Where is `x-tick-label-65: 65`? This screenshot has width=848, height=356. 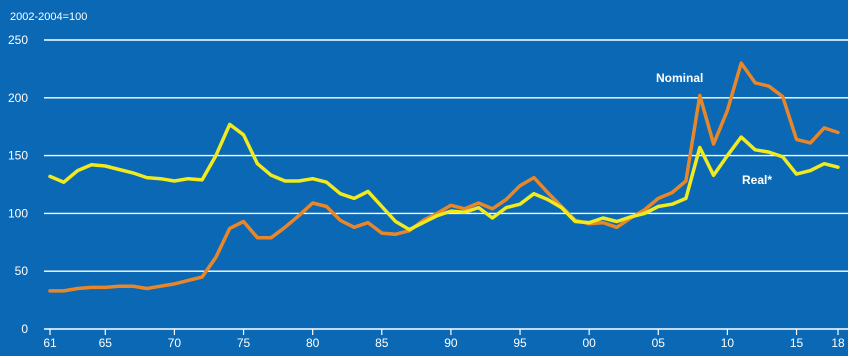 x-tick-label-65: 65 is located at coordinates (106, 343).